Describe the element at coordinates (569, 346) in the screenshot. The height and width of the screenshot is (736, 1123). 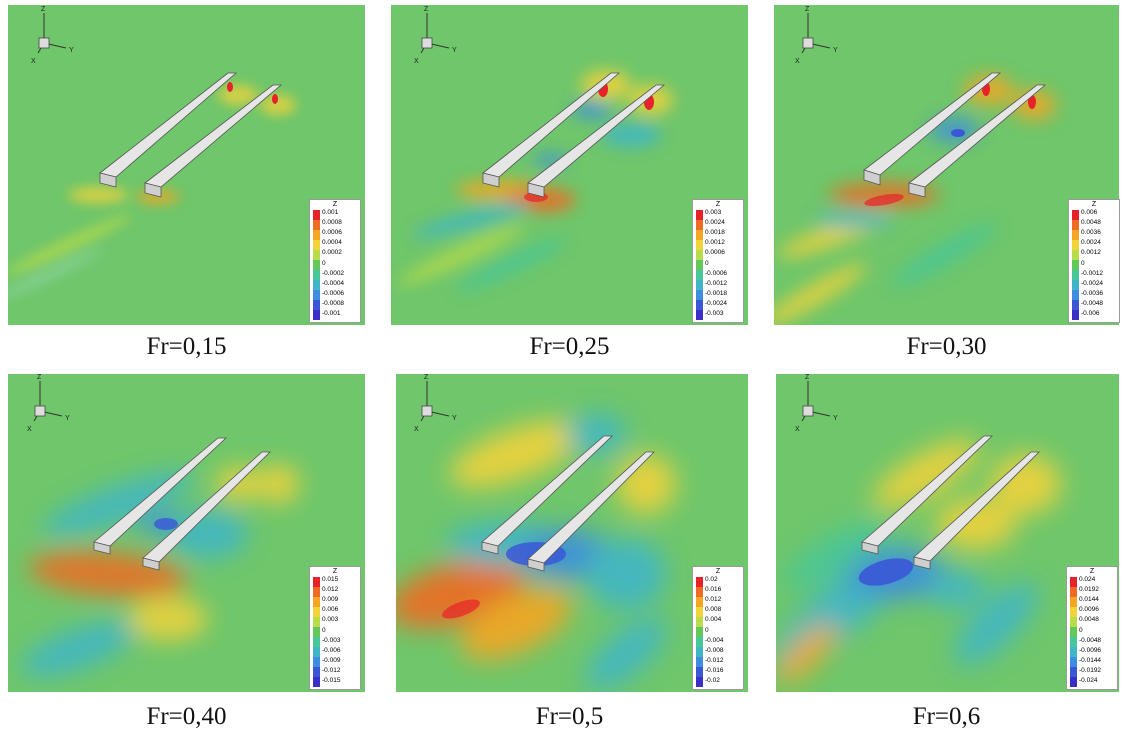
I see `froude-caption: Fr=0,25` at that location.